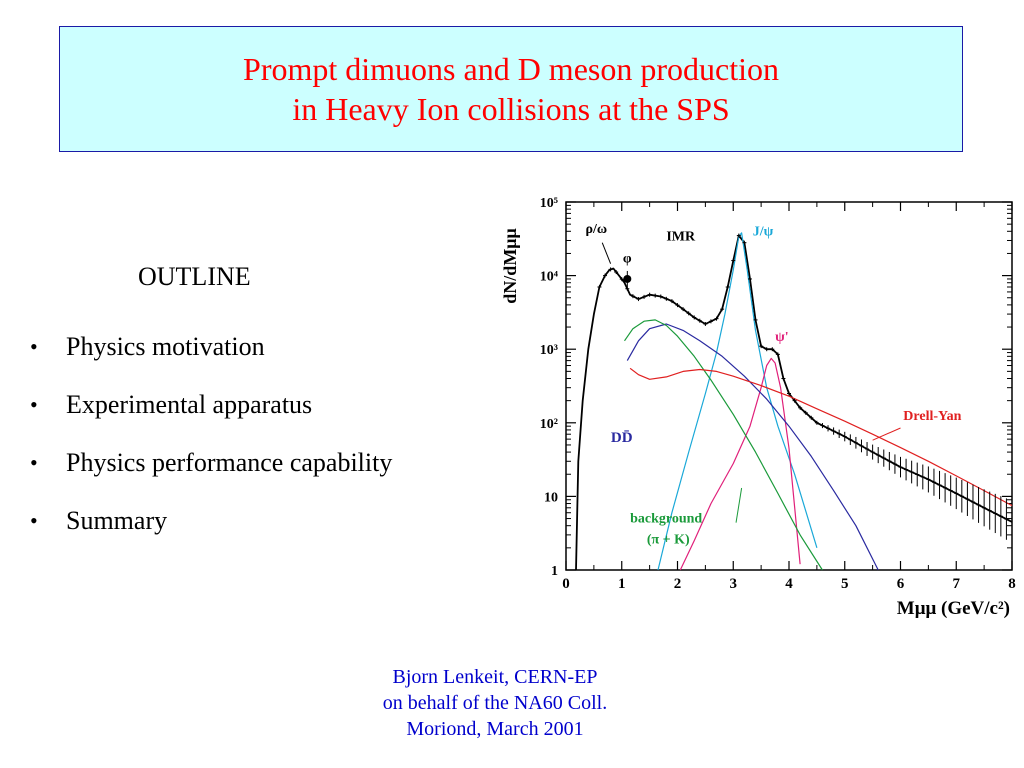  Describe the element at coordinates (1012, 584) in the screenshot. I see `x-tick-label: 8` at that location.